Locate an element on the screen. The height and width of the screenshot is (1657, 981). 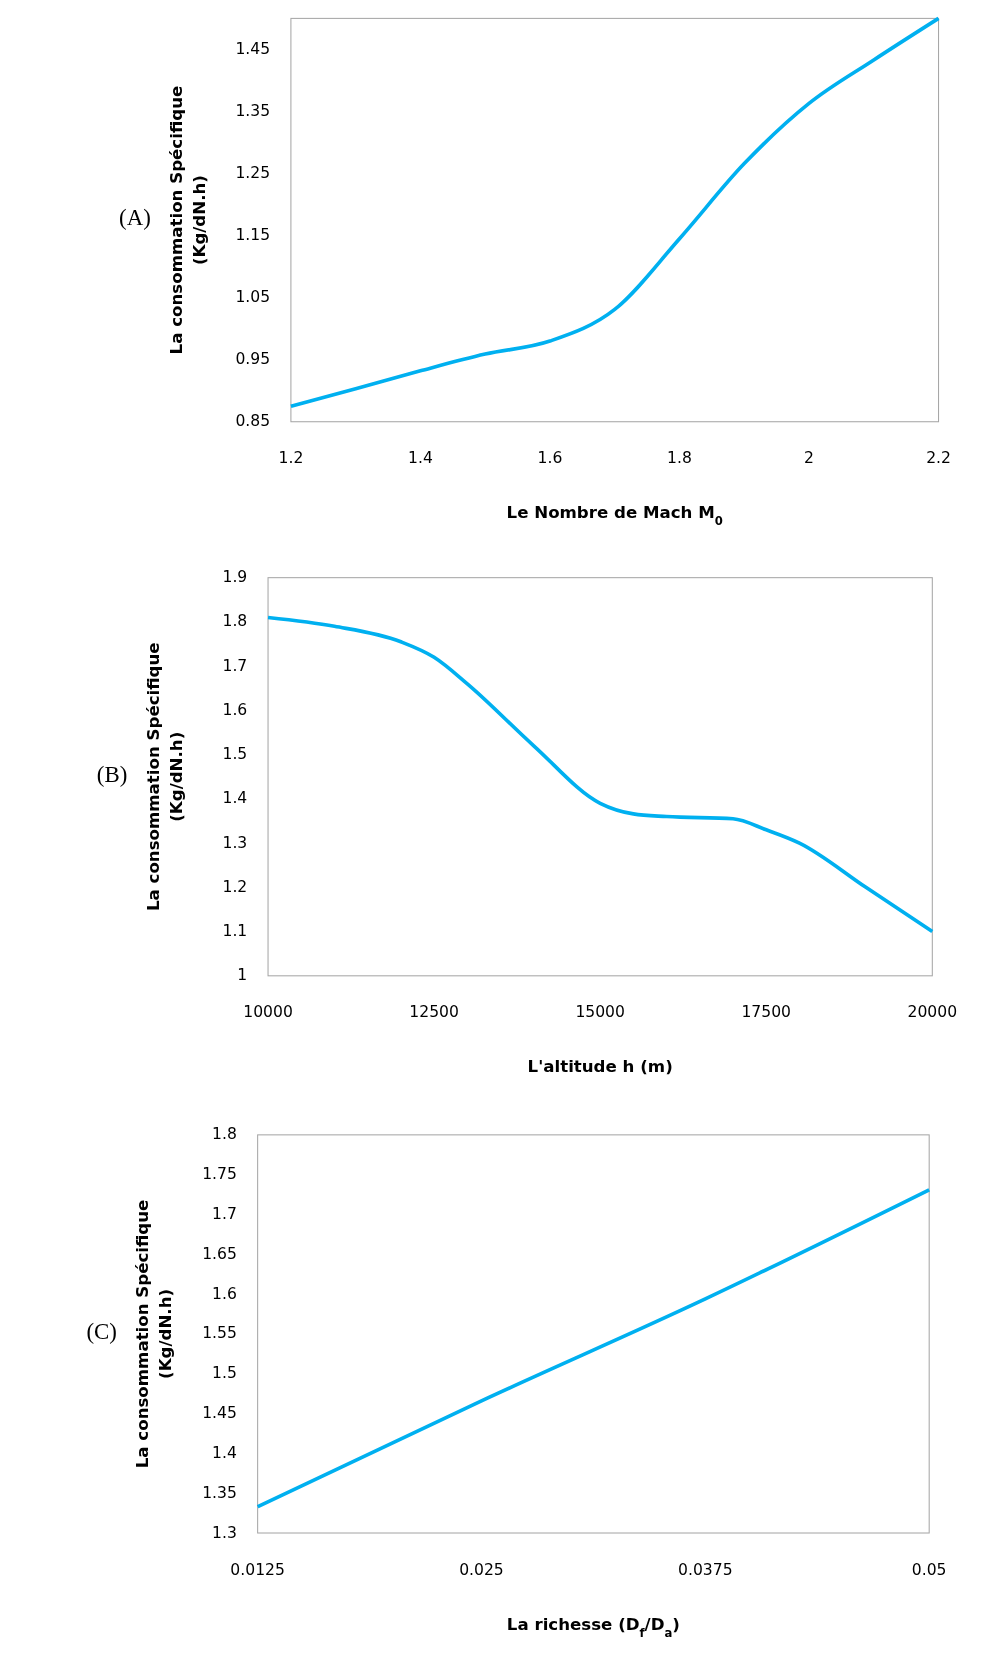
x-axis-title: L'altitude h (m) is located at coordinates (600, 1067).